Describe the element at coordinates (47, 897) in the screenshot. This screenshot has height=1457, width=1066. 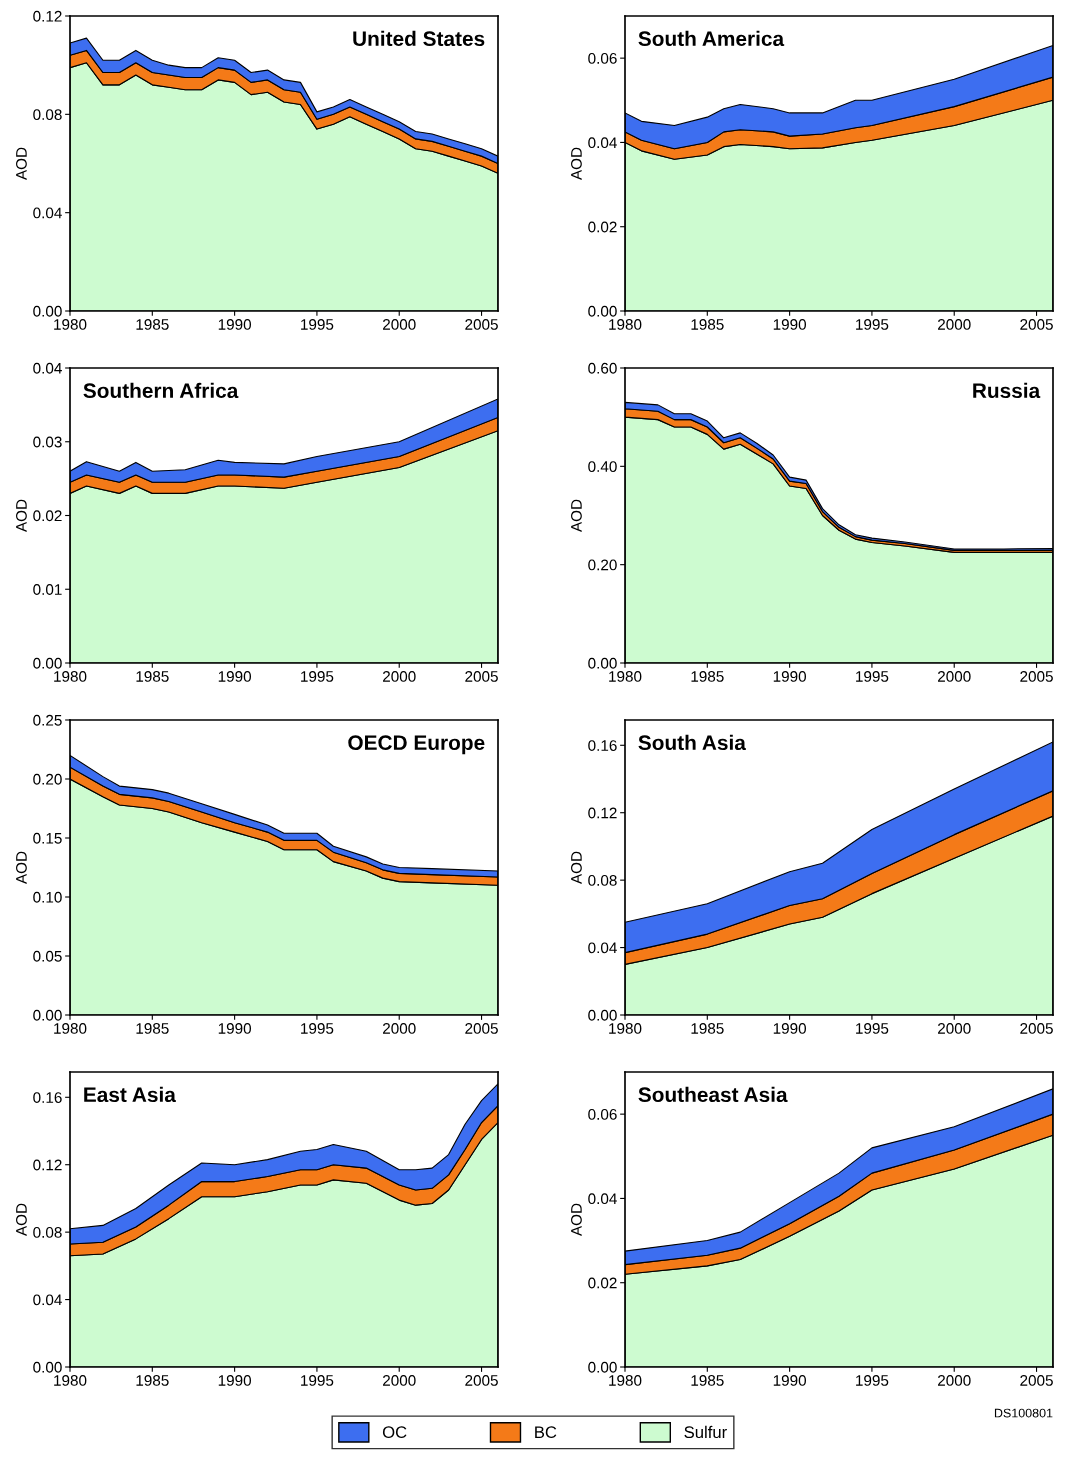
I see `y-tick-label: 0.10` at that location.